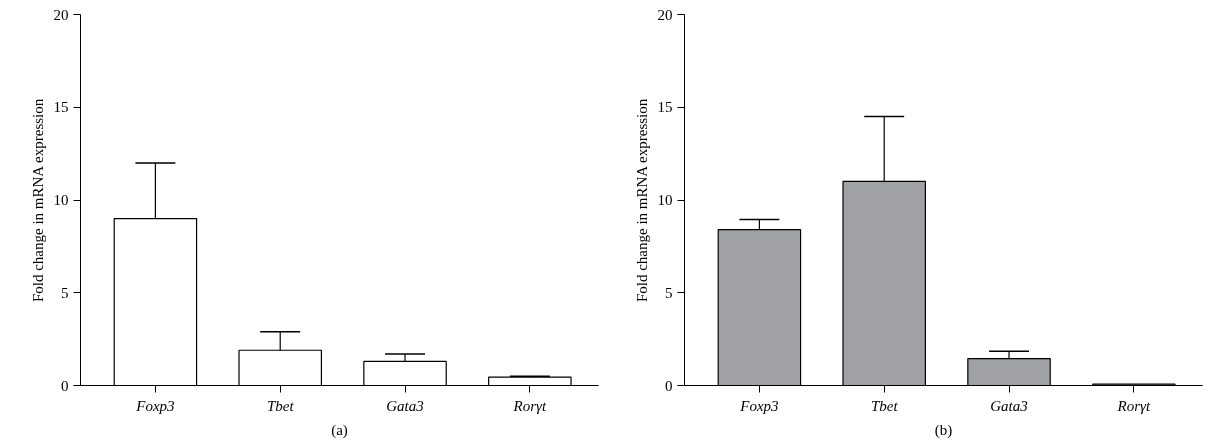  Describe the element at coordinates (943, 430) in the screenshot. I see `x-axis-title: (b)` at that location.